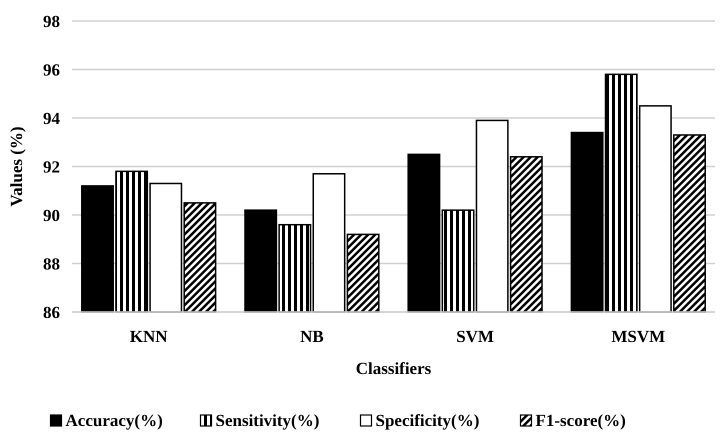  What do you see at coordinates (638, 336) in the screenshot?
I see `x-tick-label: MSVM` at bounding box center [638, 336].